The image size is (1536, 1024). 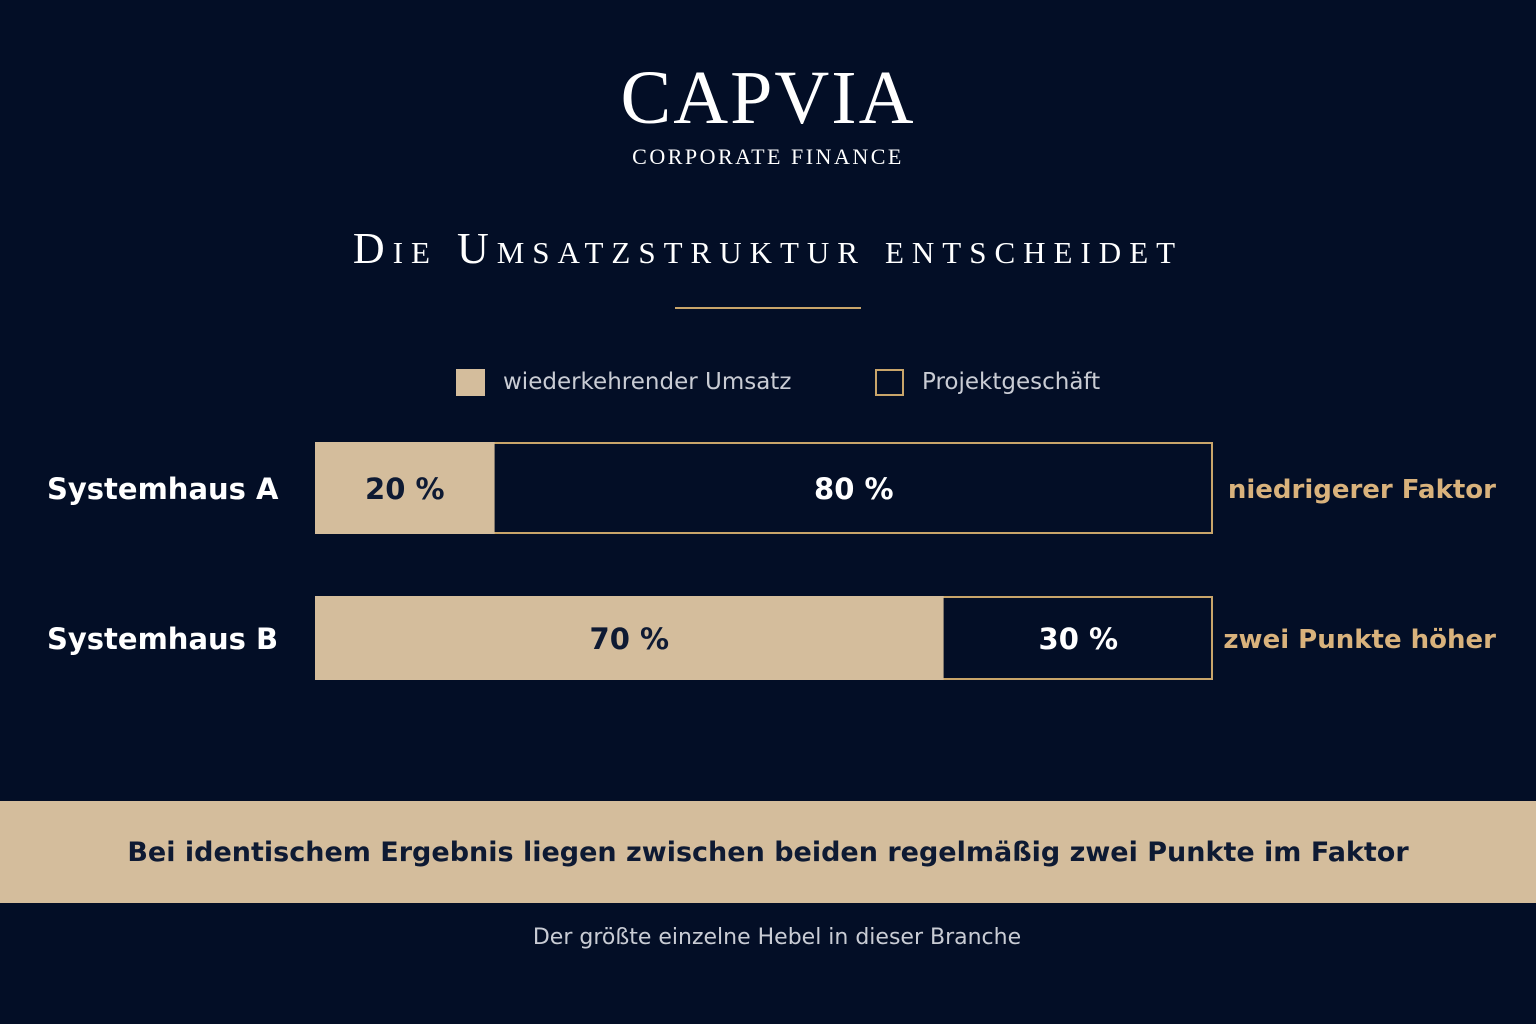 What do you see at coordinates (768, 308) in the screenshot?
I see `title-divider` at bounding box center [768, 308].